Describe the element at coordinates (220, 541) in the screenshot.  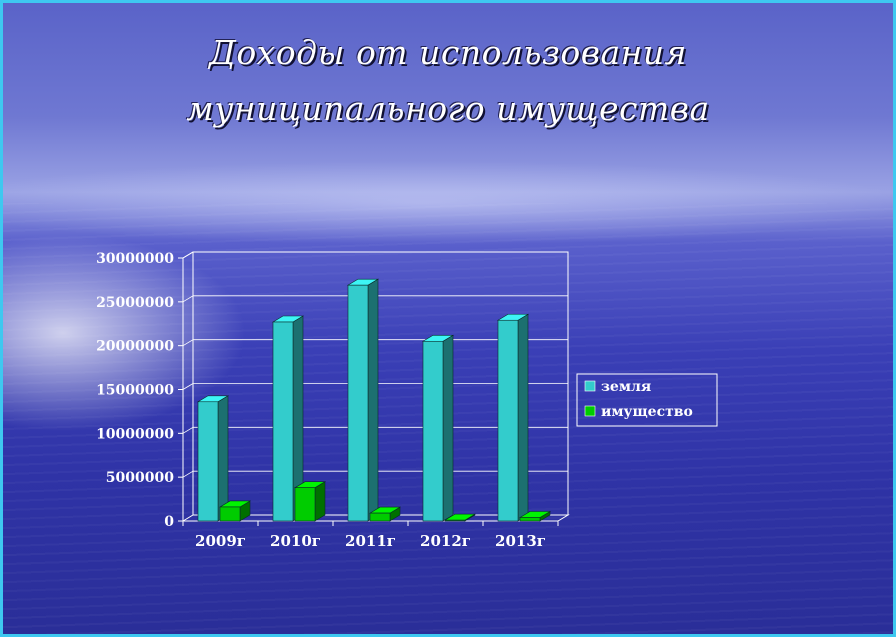
I see `x-category-label: 2009г` at that location.